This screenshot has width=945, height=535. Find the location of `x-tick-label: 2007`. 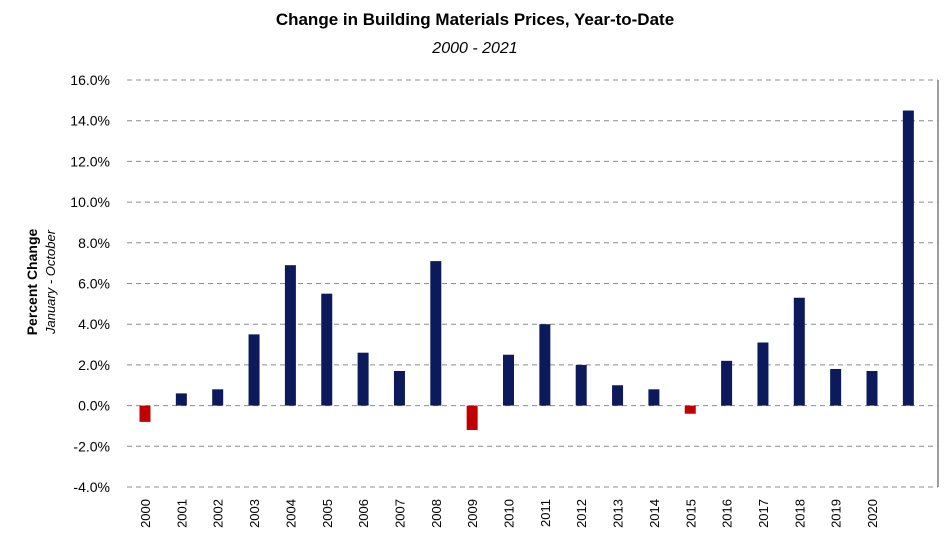

x-tick-label: 2007 is located at coordinates (399, 513).